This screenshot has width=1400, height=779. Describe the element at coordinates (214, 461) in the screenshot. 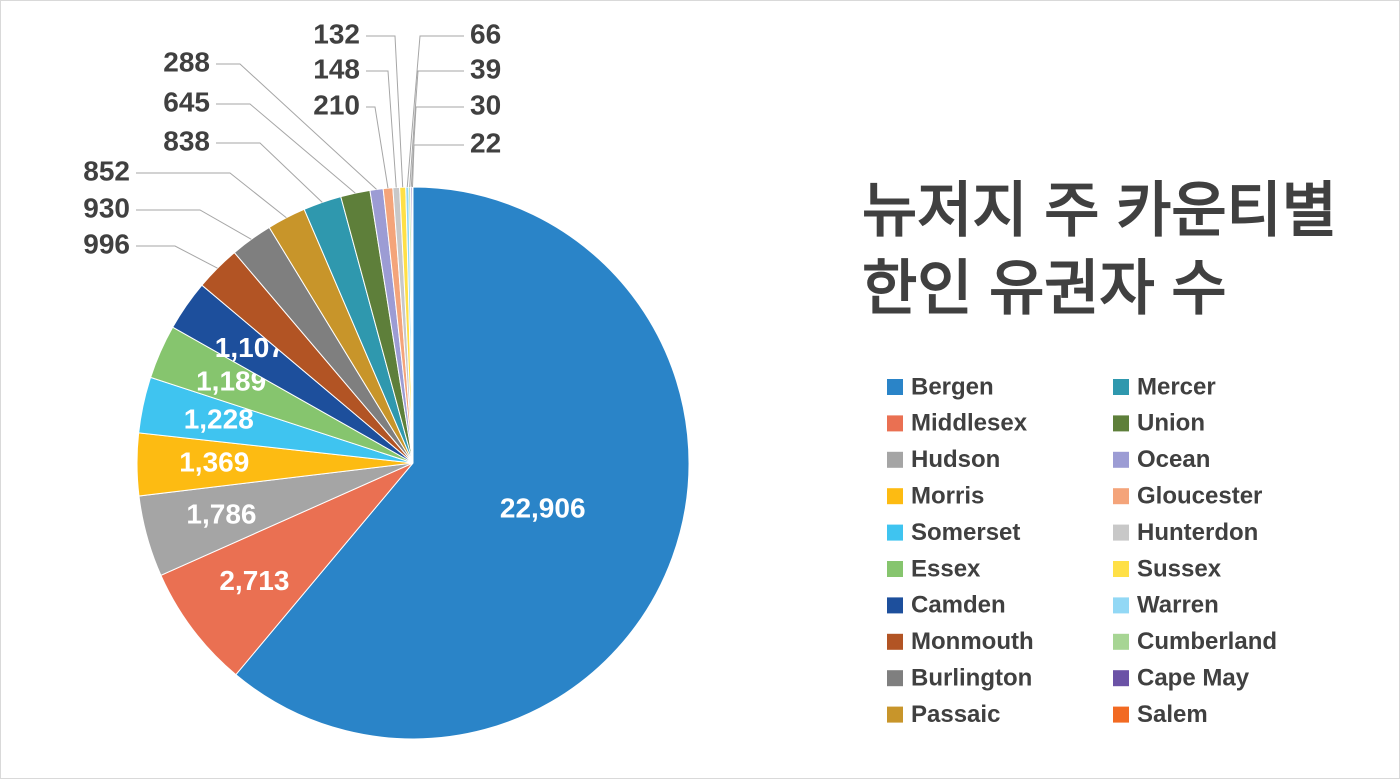

I see `data-label: 1,369` at that location.